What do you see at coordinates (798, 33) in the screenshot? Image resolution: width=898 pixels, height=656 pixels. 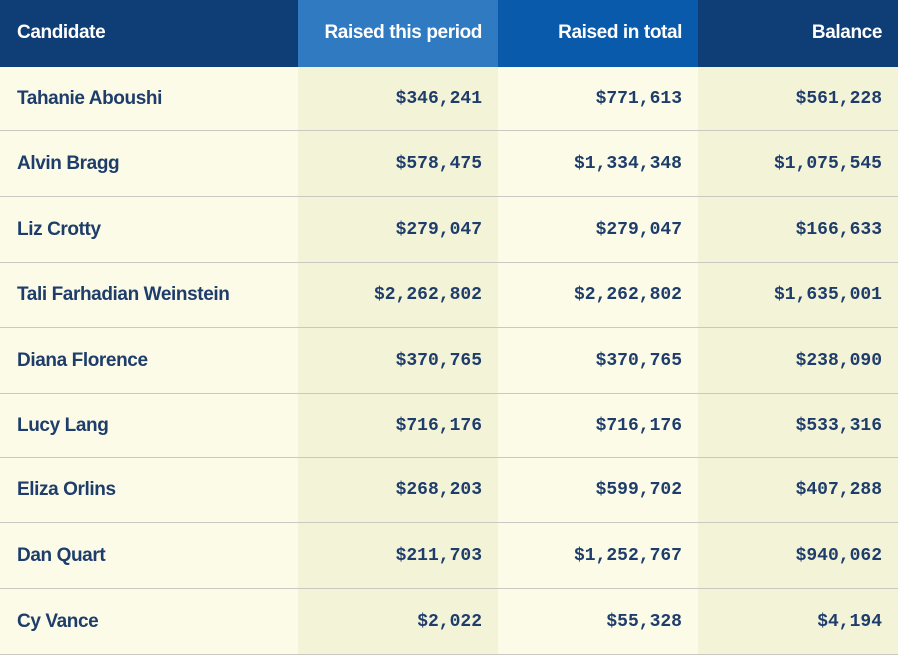 I see `header-balance: Balance` at bounding box center [798, 33].